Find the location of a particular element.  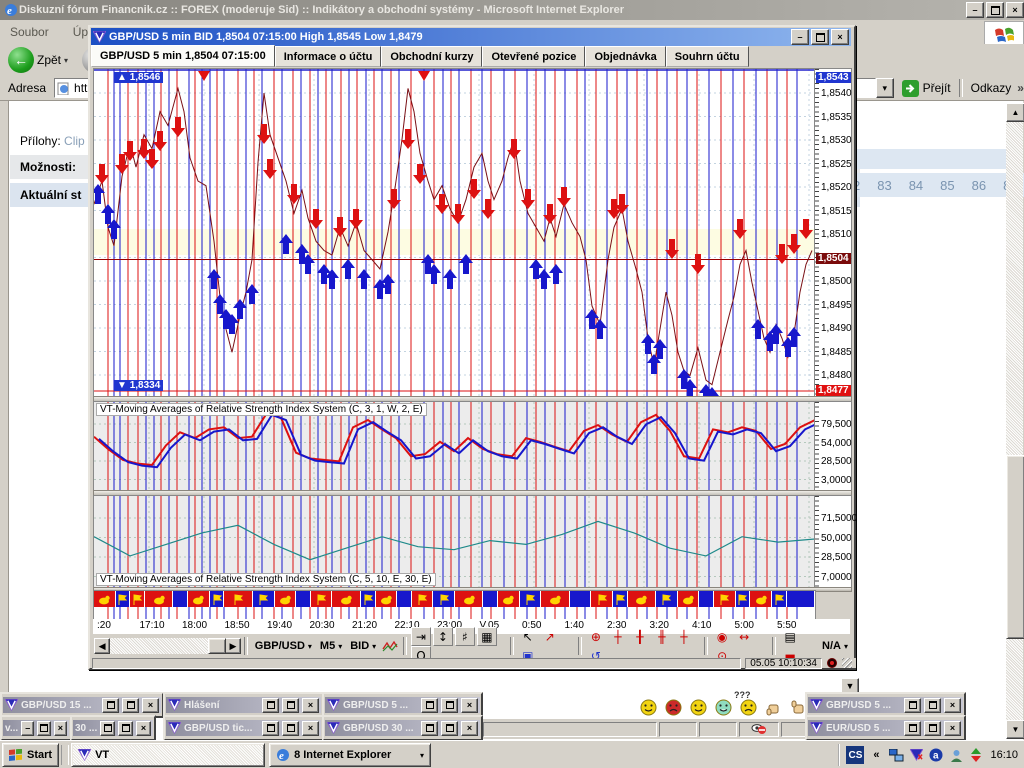

page-link: 84 is located at coordinates (916, 185).